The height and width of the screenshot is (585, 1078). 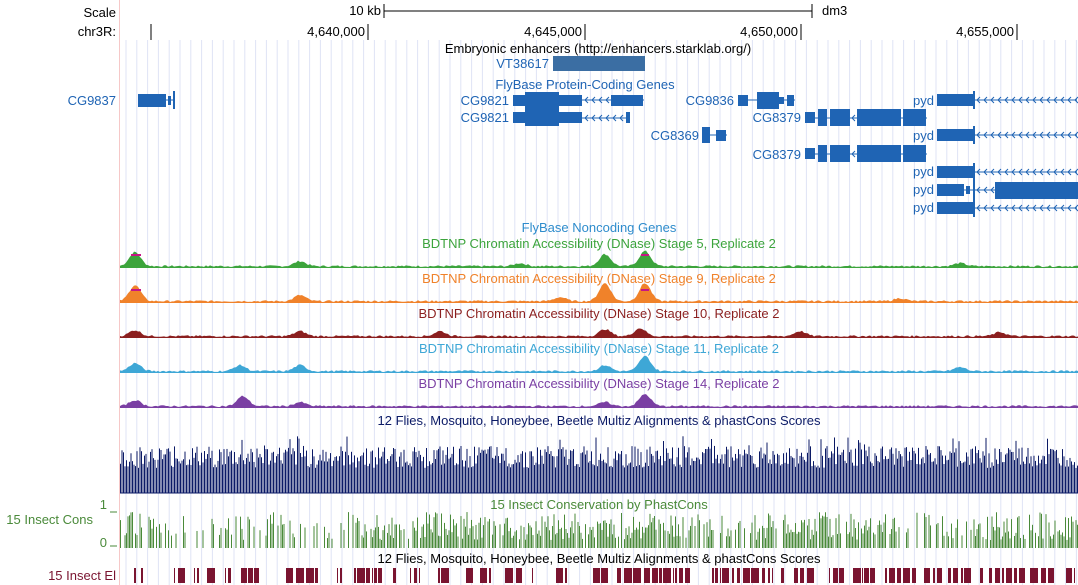 I want to click on gene-label: CG9836, so click(x=710, y=100).